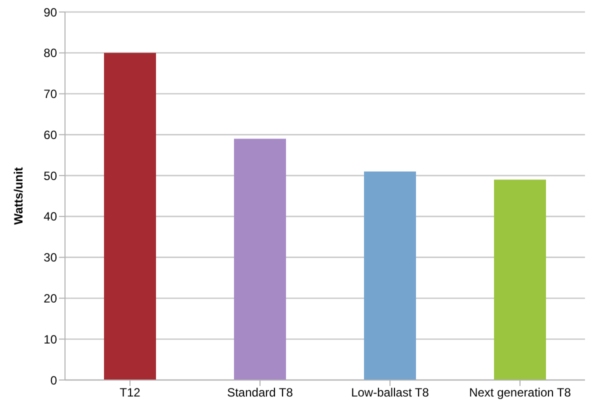  I want to click on y-tick-label: 40, so click(51, 217).